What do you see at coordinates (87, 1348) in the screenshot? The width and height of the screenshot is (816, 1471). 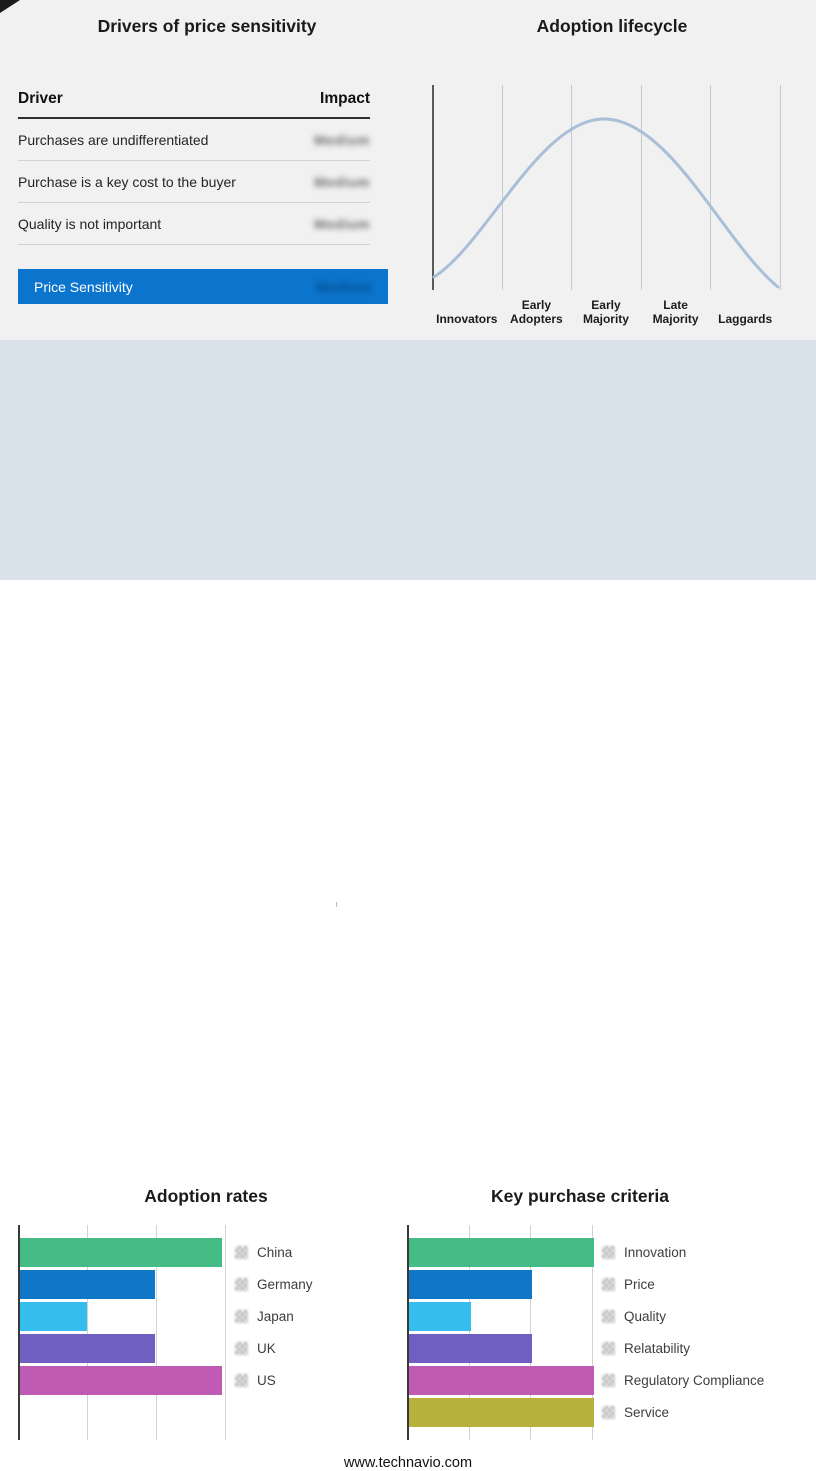 I see `bar-uk` at bounding box center [87, 1348].